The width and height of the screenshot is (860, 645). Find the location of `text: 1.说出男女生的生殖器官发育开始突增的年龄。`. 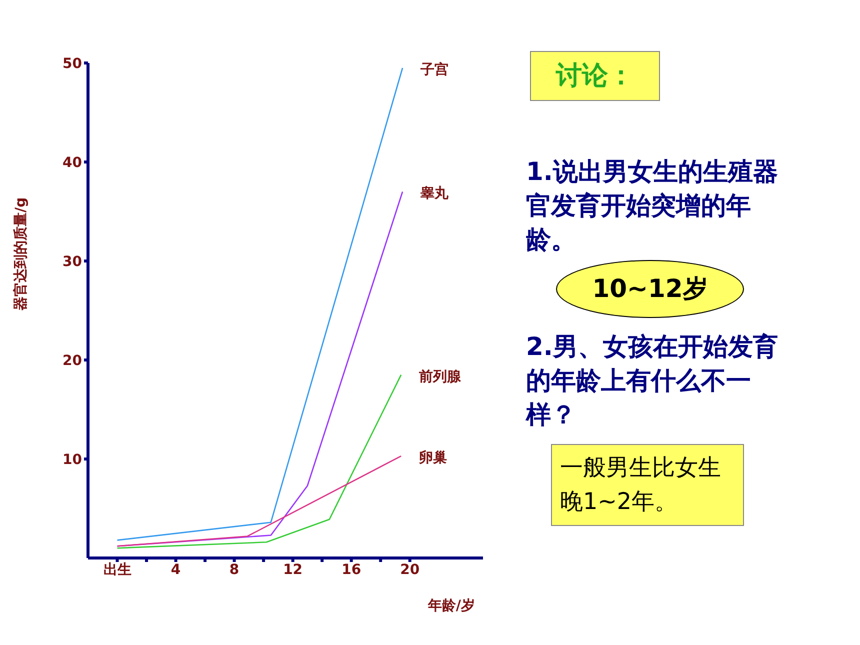

text: 1.说出男女生的生殖器官发育开始突增的年龄。 is located at coordinates (652, 206).